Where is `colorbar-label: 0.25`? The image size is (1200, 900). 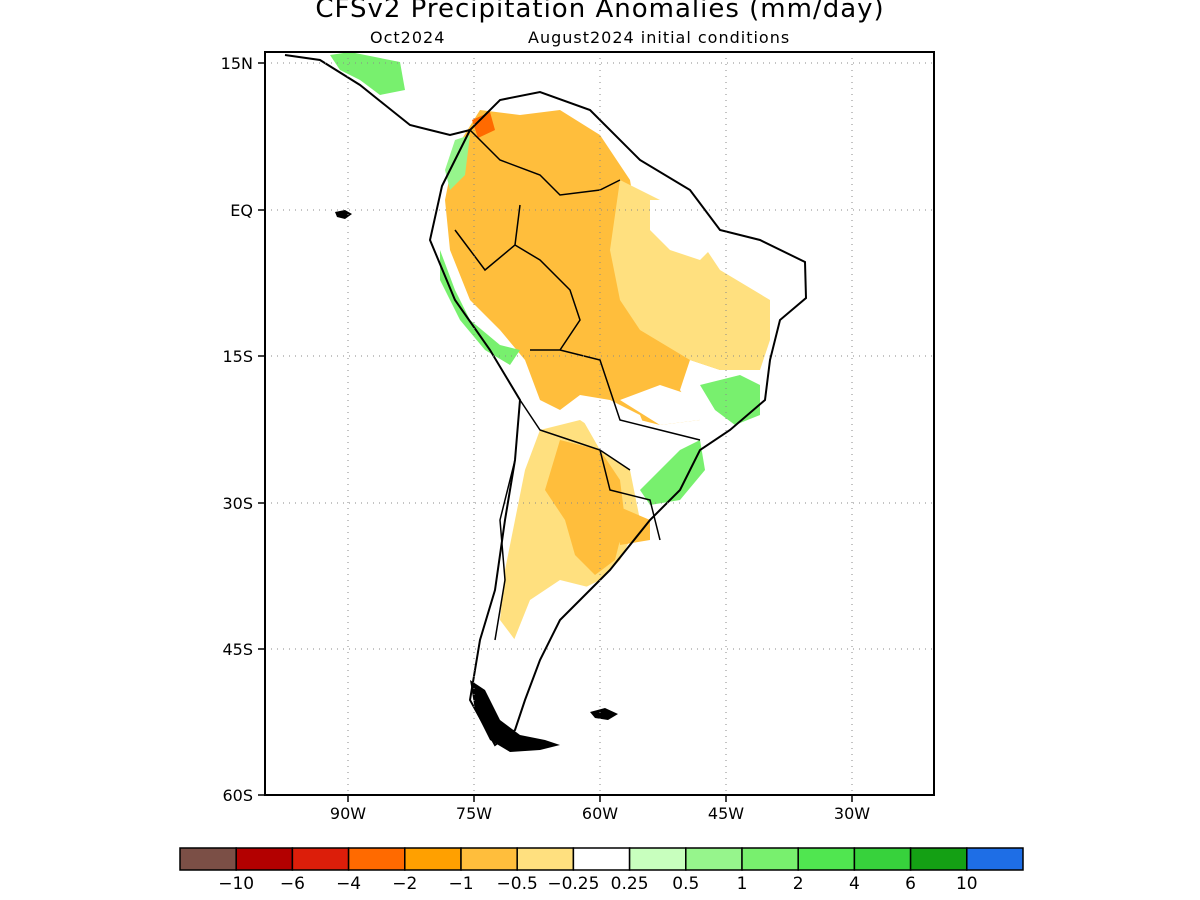
colorbar-label: 0.25 is located at coordinates (630, 884).